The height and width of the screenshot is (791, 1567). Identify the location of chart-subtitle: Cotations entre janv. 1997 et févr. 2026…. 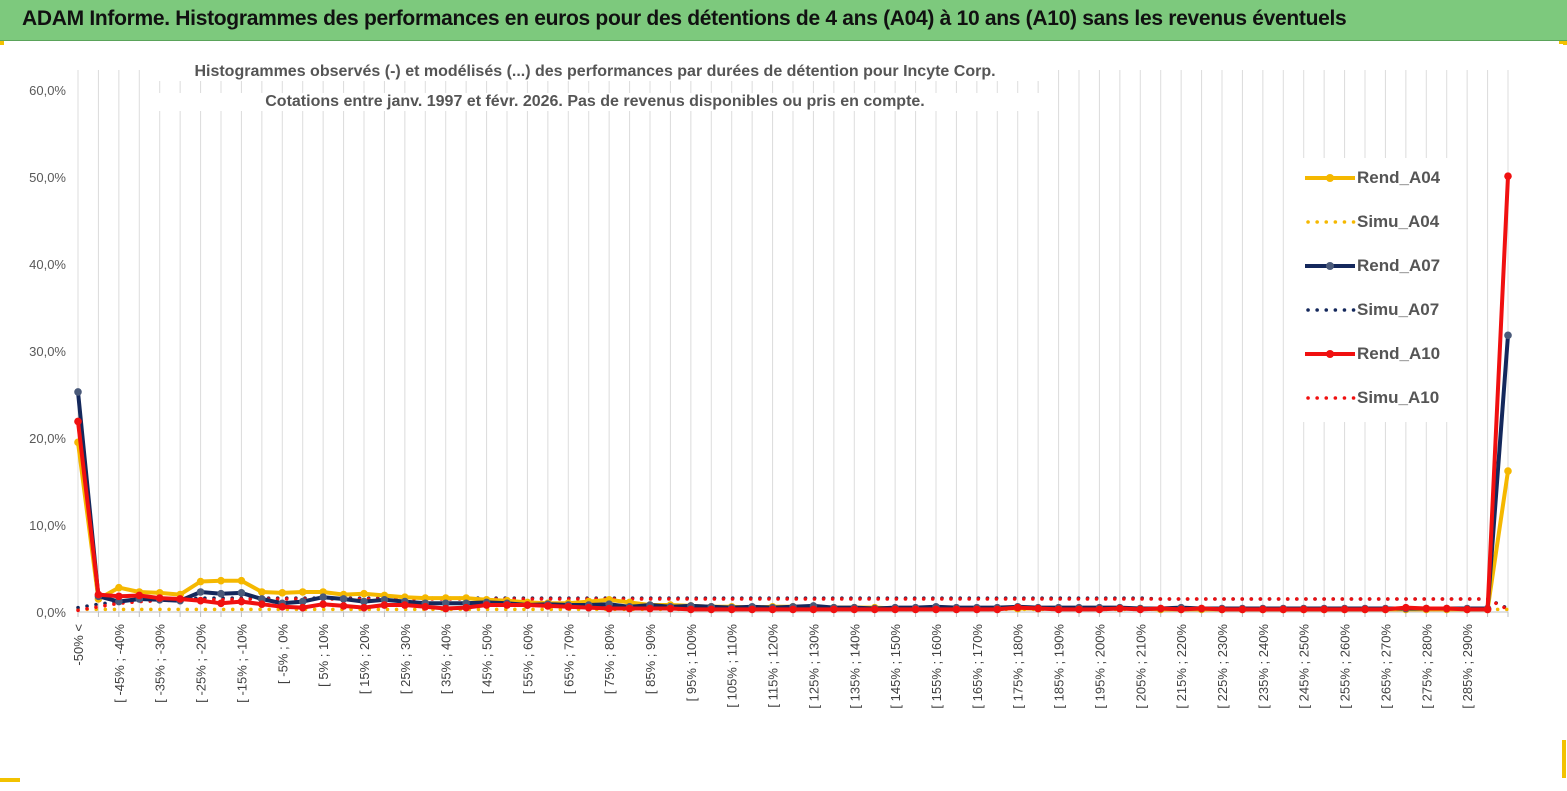
(595, 102).